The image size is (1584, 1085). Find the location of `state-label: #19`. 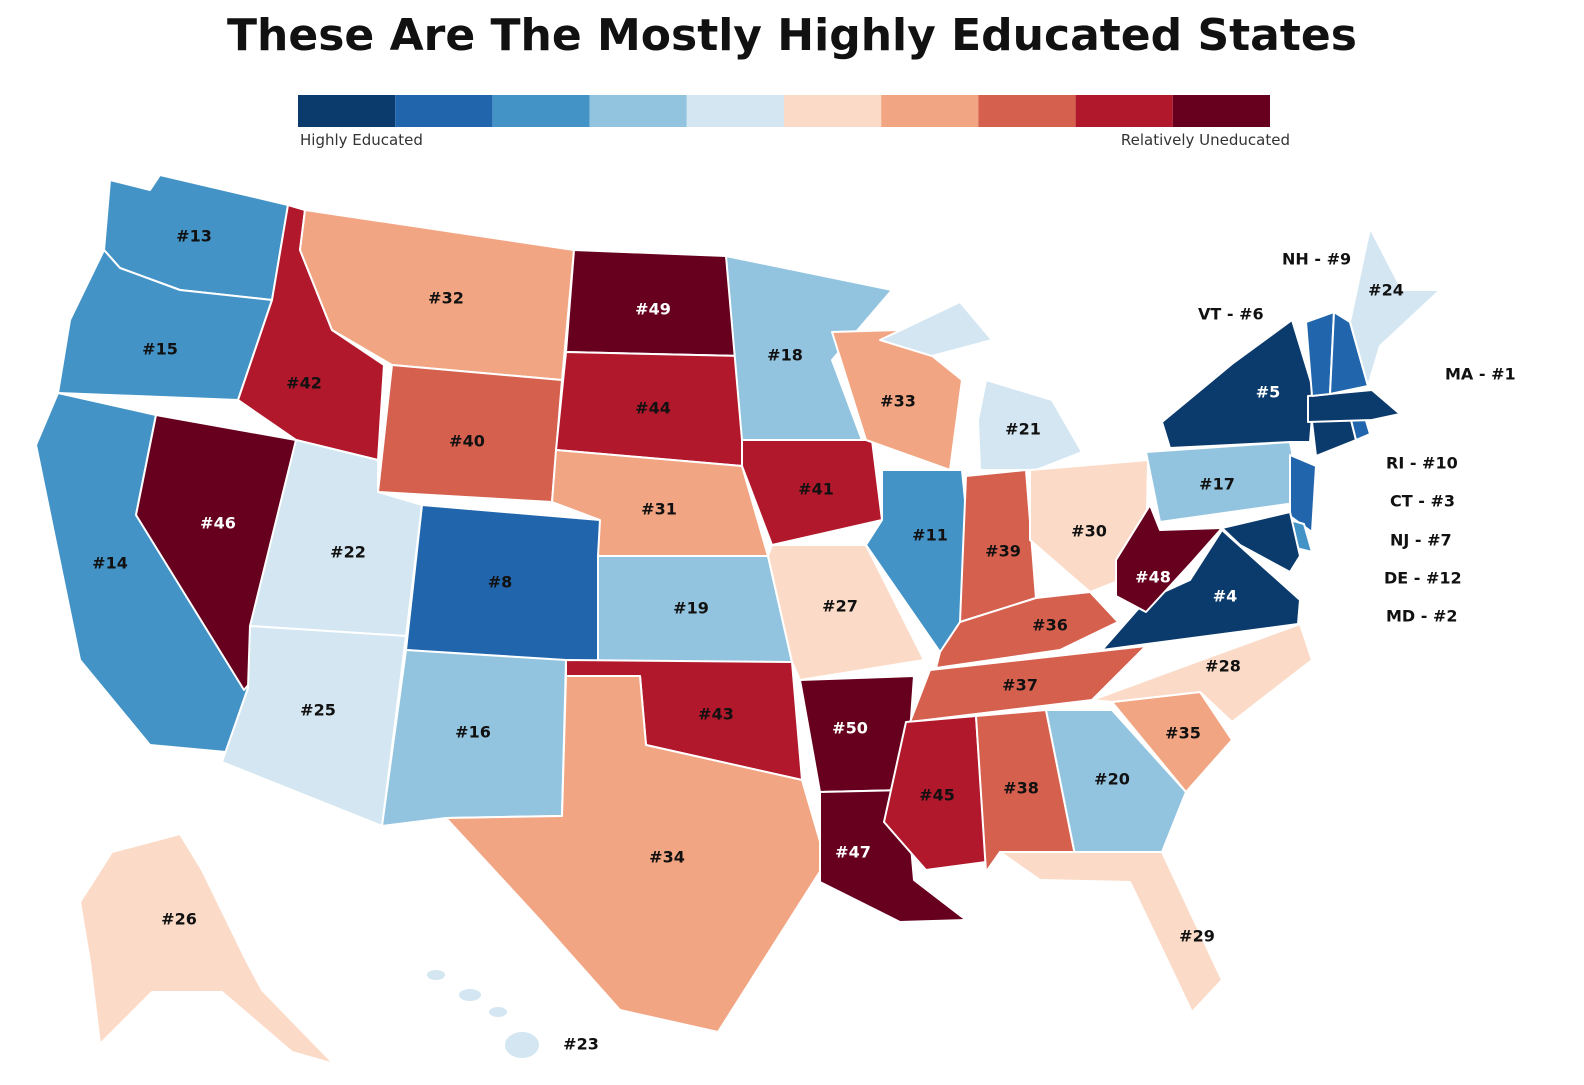

state-label: #19 is located at coordinates (691, 608).